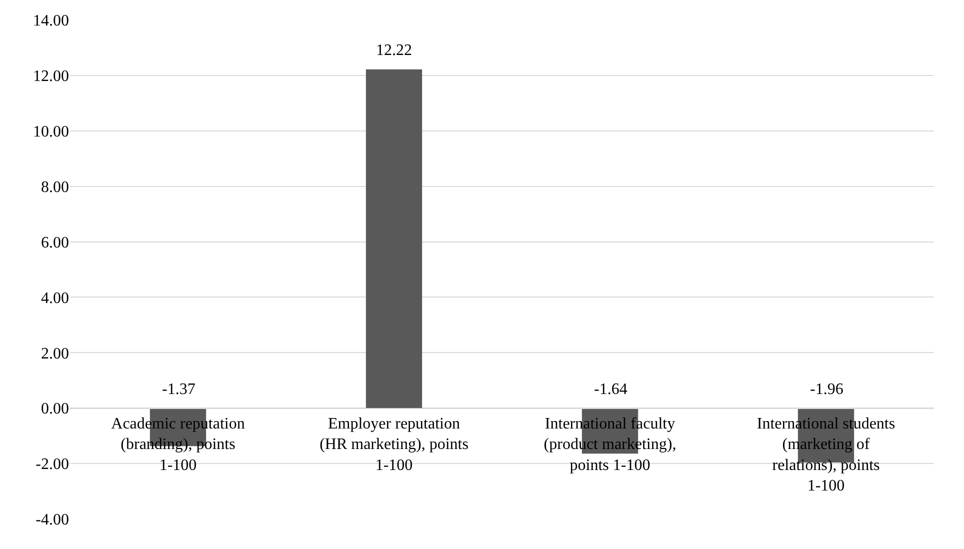 The height and width of the screenshot is (549, 964). I want to click on y-tick-label: 10.00, so click(51, 131).